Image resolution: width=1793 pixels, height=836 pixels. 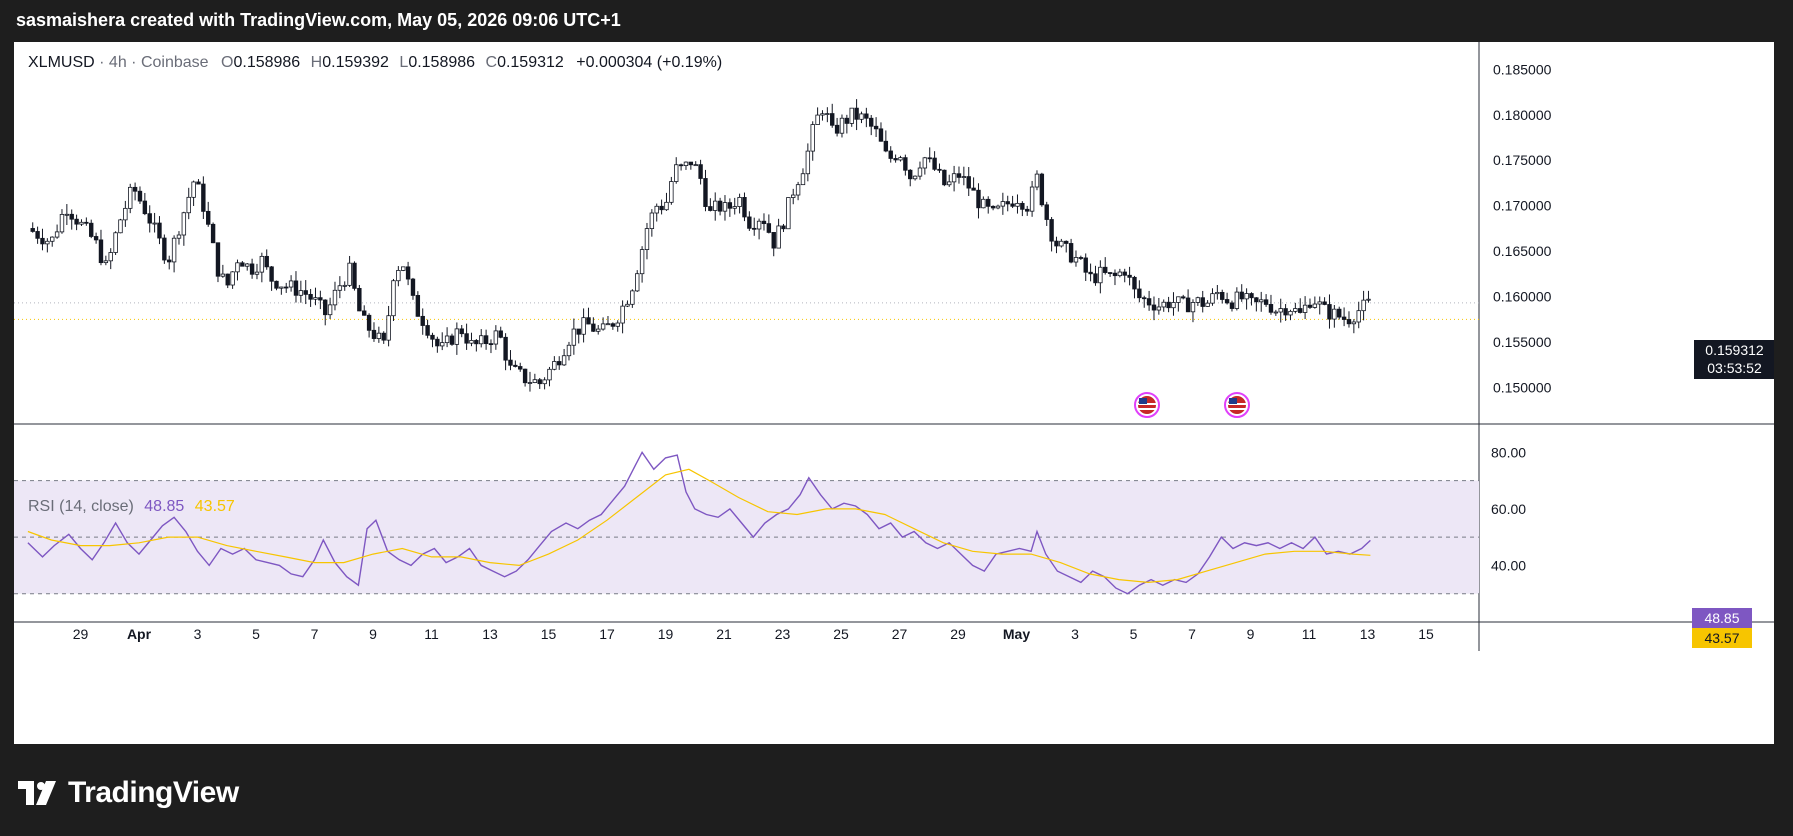 What do you see at coordinates (1522, 251) in the screenshot?
I see `price-tick-label: 0.165000` at bounding box center [1522, 251].